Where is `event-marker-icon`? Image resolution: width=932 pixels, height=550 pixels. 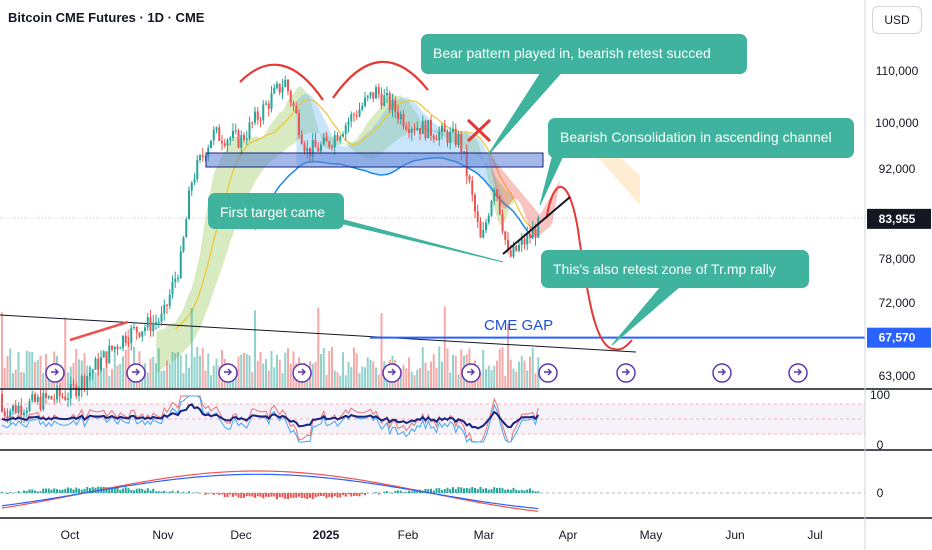
event-marker-icon is located at coordinates (722, 373).